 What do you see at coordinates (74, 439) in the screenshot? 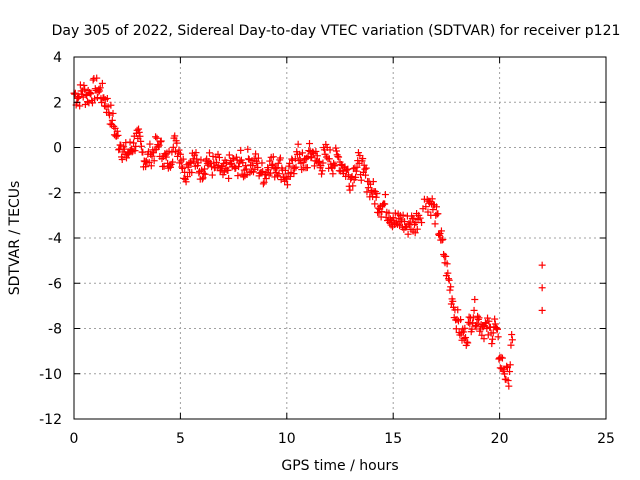
I see `x-tick-label: 0` at bounding box center [74, 439].